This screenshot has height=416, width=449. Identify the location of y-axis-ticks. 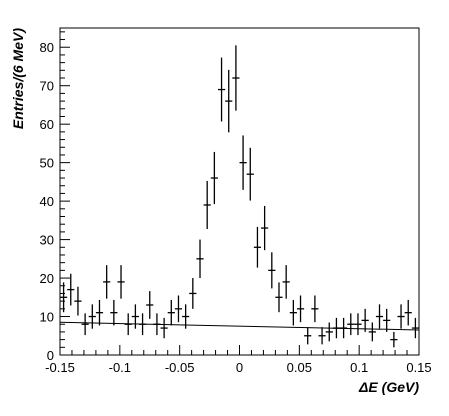
(65, 193).